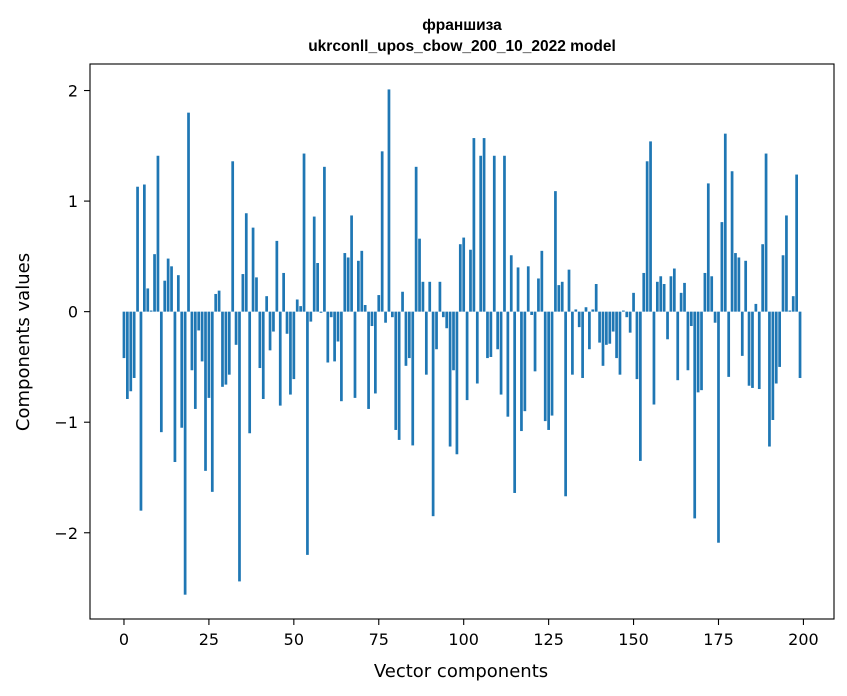 The image size is (847, 696). What do you see at coordinates (209, 639) in the screenshot?
I see `x-tick-label-25: 25` at bounding box center [209, 639].